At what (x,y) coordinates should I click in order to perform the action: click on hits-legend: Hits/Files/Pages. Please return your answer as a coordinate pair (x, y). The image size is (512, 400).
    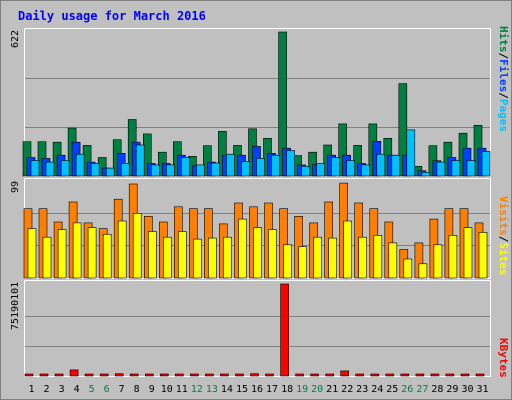
    Looking at the image, I should click on (503, 79).